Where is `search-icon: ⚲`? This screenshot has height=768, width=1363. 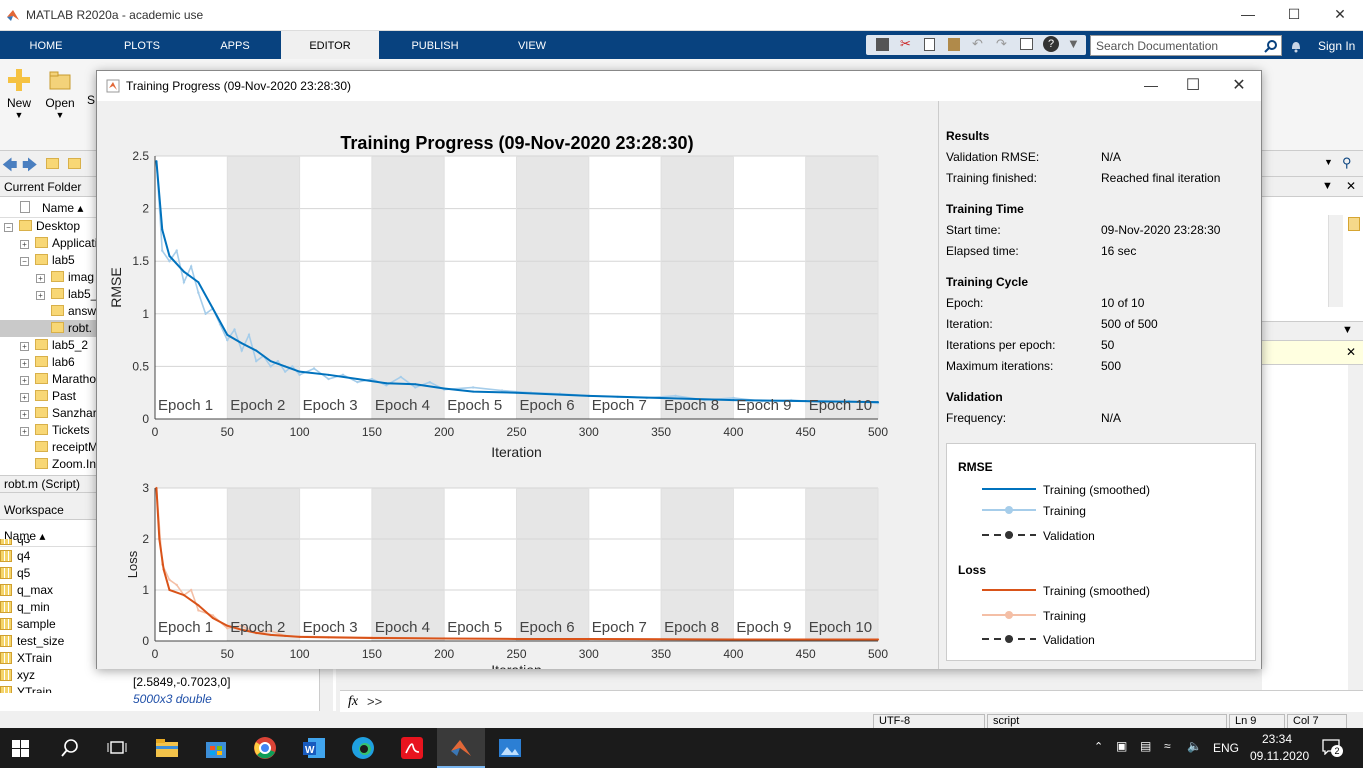
search-icon: ⚲ is located at coordinates (1347, 162).